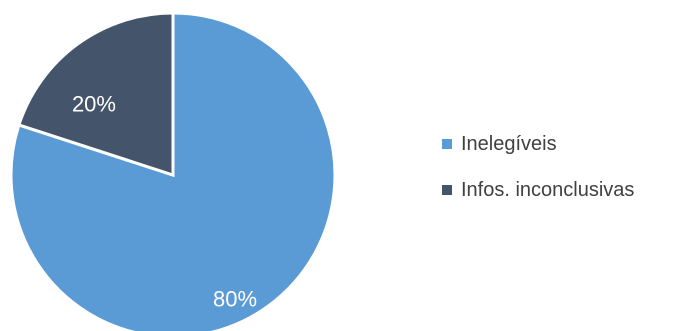  Describe the element at coordinates (447, 144) in the screenshot. I see `legend-swatch-inelegiveis` at that location.